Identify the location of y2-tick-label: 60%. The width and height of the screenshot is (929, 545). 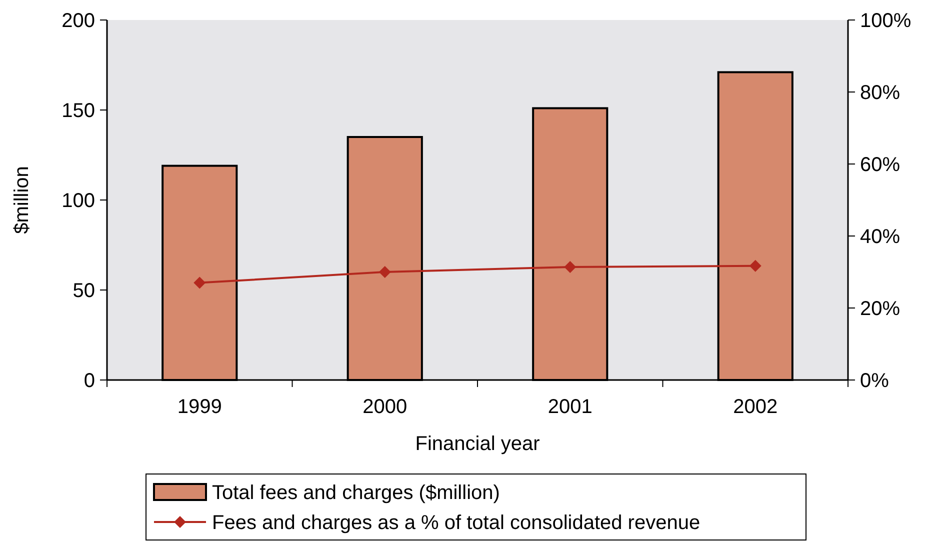
(880, 165).